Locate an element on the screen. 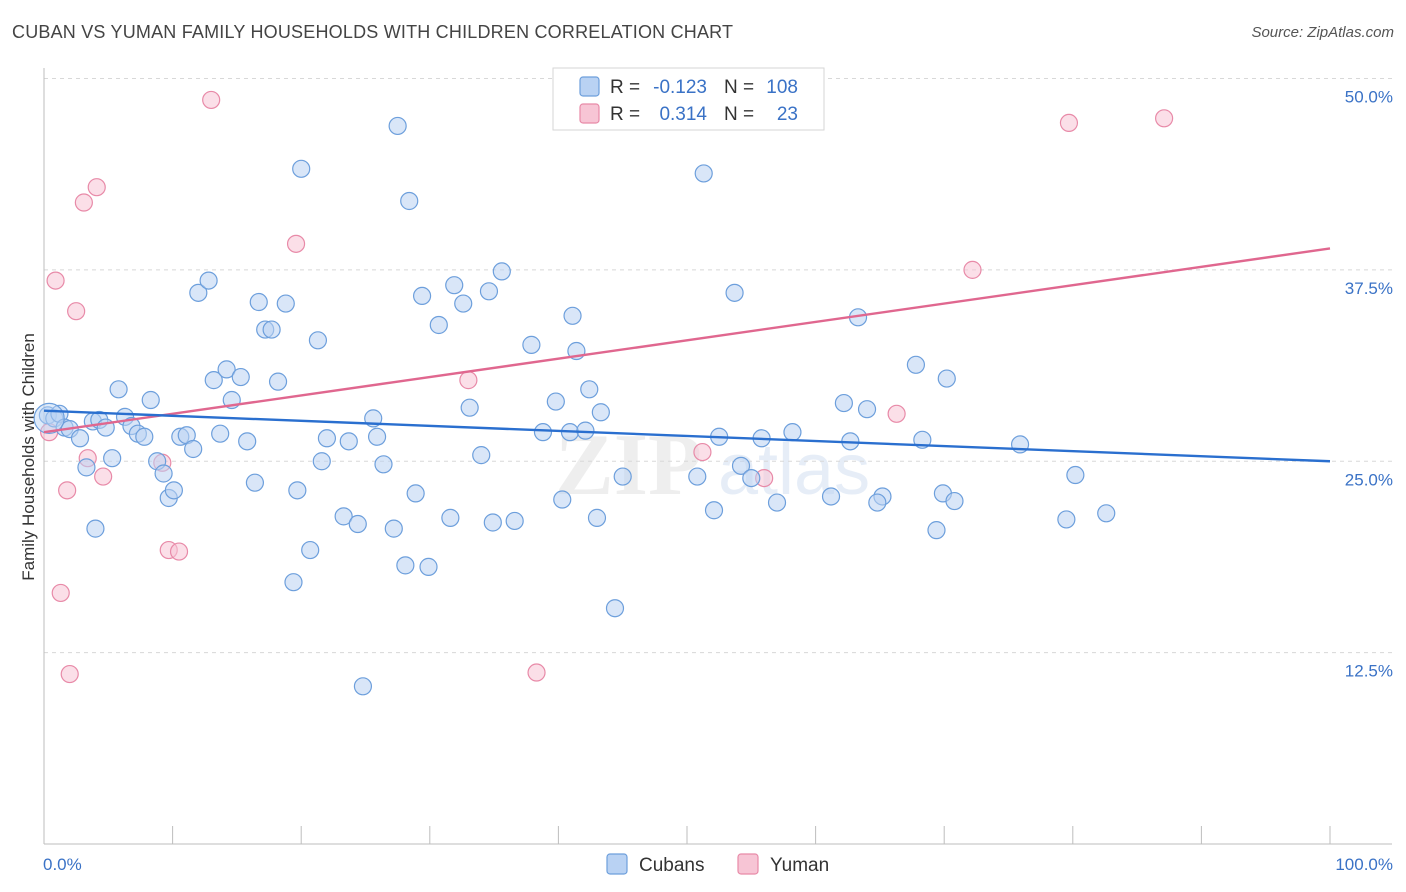 This screenshot has width=1406, height=892. bottom-legend-label-cubans: Cubans is located at coordinates (672, 865).